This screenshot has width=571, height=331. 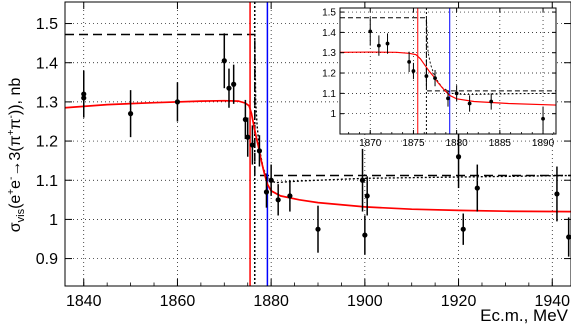 What do you see at coordinates (178, 301) in the screenshot?
I see `x-tick-label: 1860` at bounding box center [178, 301].